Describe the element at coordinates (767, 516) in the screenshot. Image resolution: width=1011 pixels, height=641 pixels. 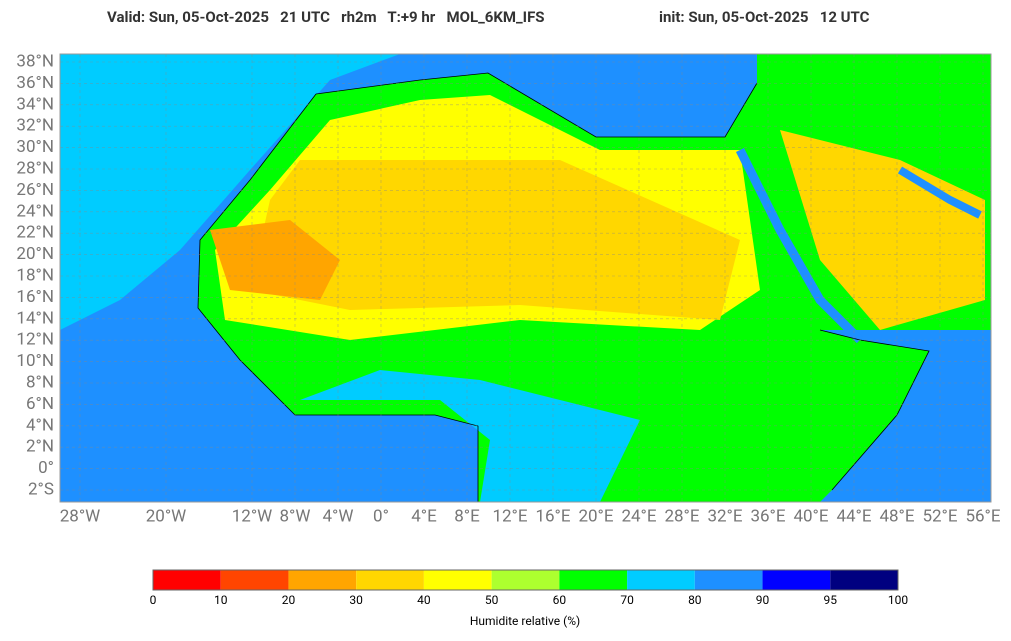
I see `lon-label: 36°E` at that location.